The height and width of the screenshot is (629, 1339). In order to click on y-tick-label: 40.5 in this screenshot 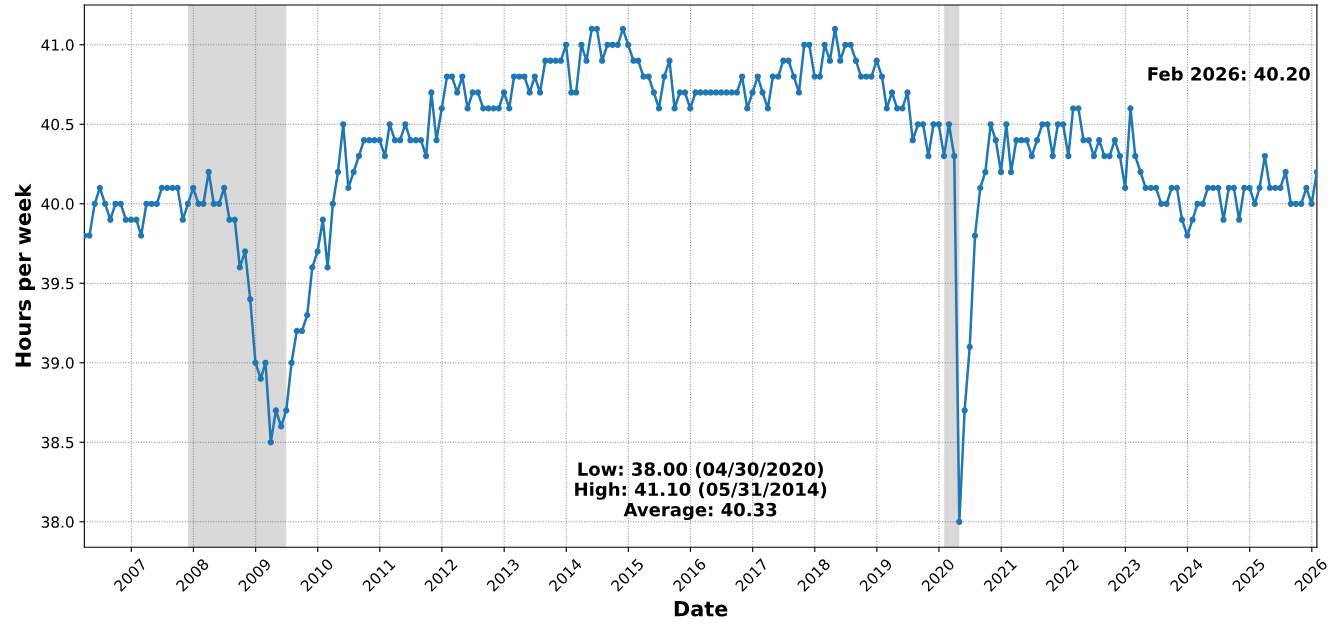, I will do `click(57, 124)`.